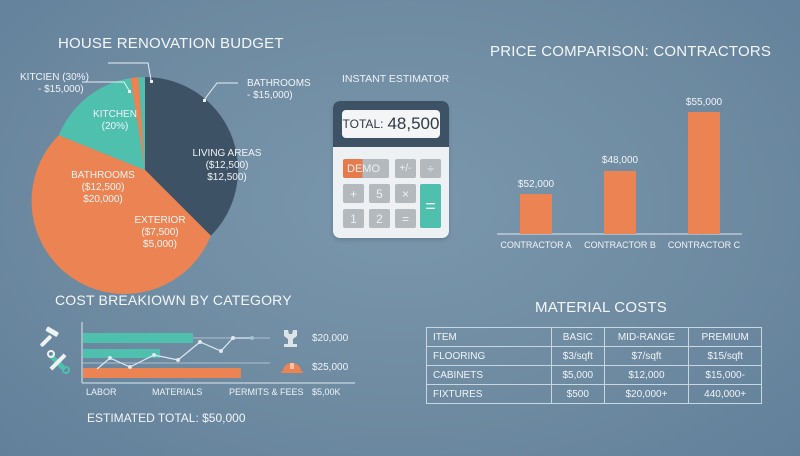 The width and height of the screenshot is (800, 456). What do you see at coordinates (290, 338) in the screenshot?
I see `wrench-icon` at bounding box center [290, 338].